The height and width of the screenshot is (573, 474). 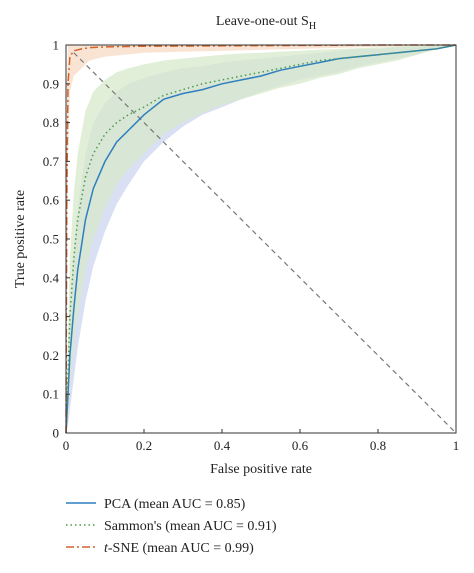 I want to click on y-axis-label: True positive rate, so click(x=20, y=239).